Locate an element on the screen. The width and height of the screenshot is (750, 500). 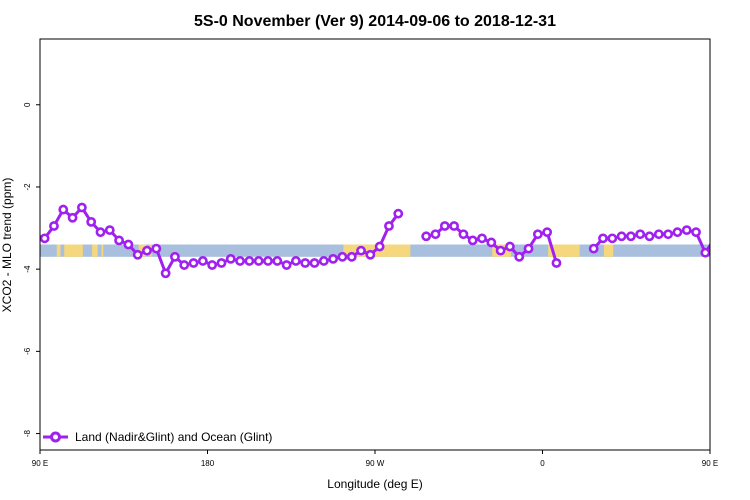
y-axis-ticks: 0 -2 -4 -6 -8 is located at coordinates (31, 269).